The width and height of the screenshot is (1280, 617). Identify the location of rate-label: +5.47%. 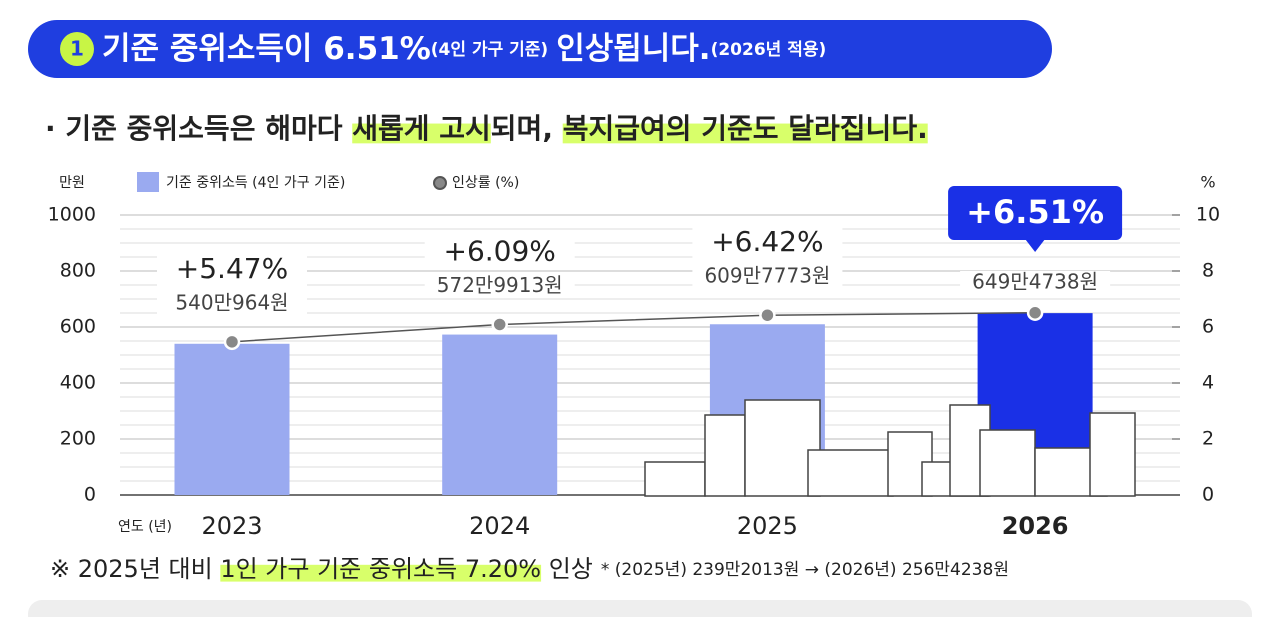
(232, 268).